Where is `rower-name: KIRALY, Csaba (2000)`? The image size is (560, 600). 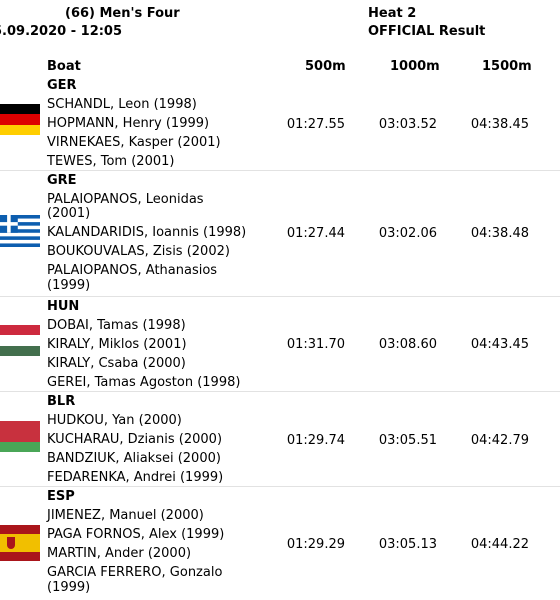 rower-name: KIRALY, Csaba (2000) is located at coordinates (116, 363).